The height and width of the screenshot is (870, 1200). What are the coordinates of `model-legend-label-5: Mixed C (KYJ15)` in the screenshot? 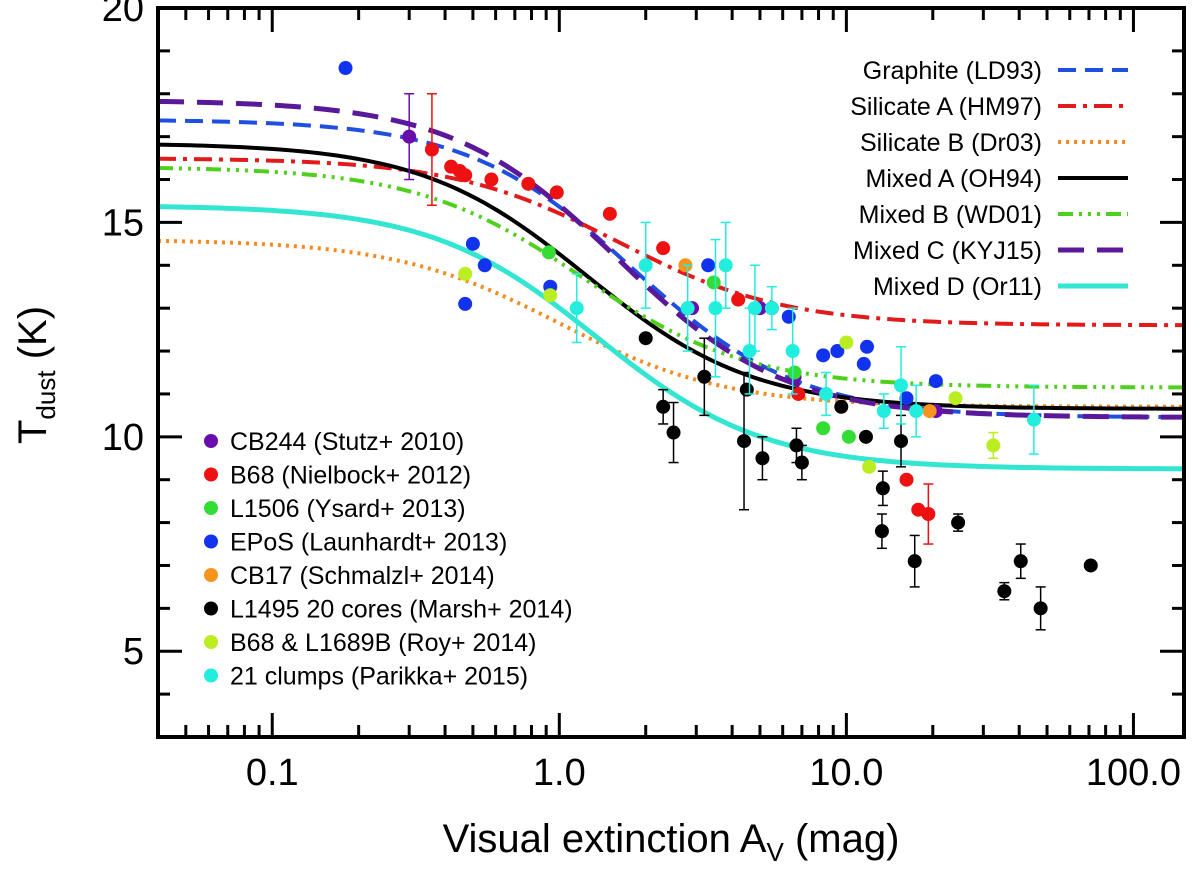 It's located at (947, 251).